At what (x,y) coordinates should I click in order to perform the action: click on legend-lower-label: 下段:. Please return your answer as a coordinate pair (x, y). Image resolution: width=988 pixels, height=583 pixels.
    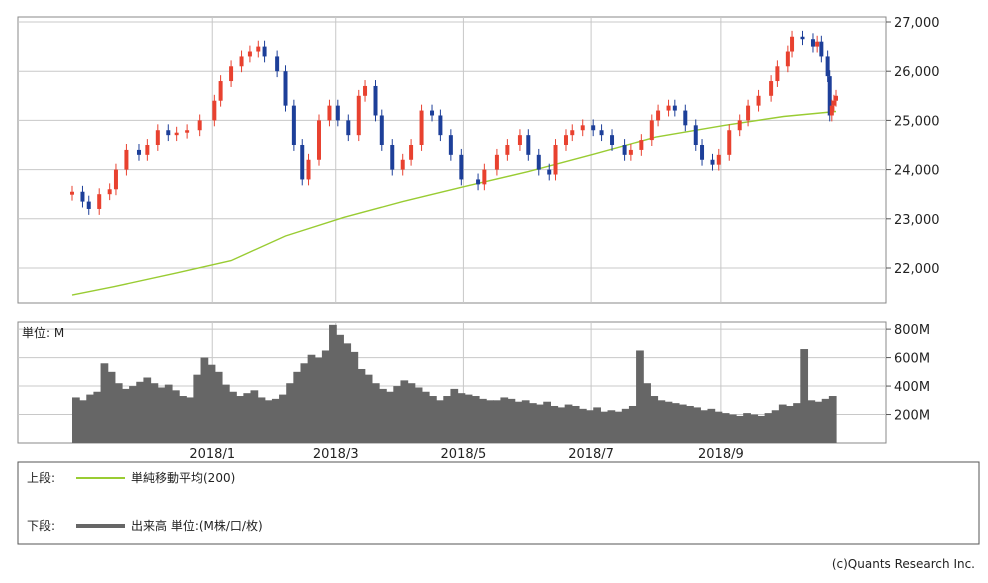
    Looking at the image, I should click on (41, 525).